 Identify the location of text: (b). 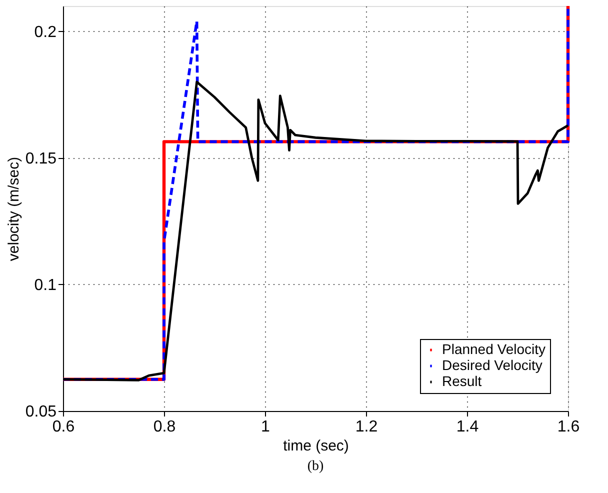
(315, 466).